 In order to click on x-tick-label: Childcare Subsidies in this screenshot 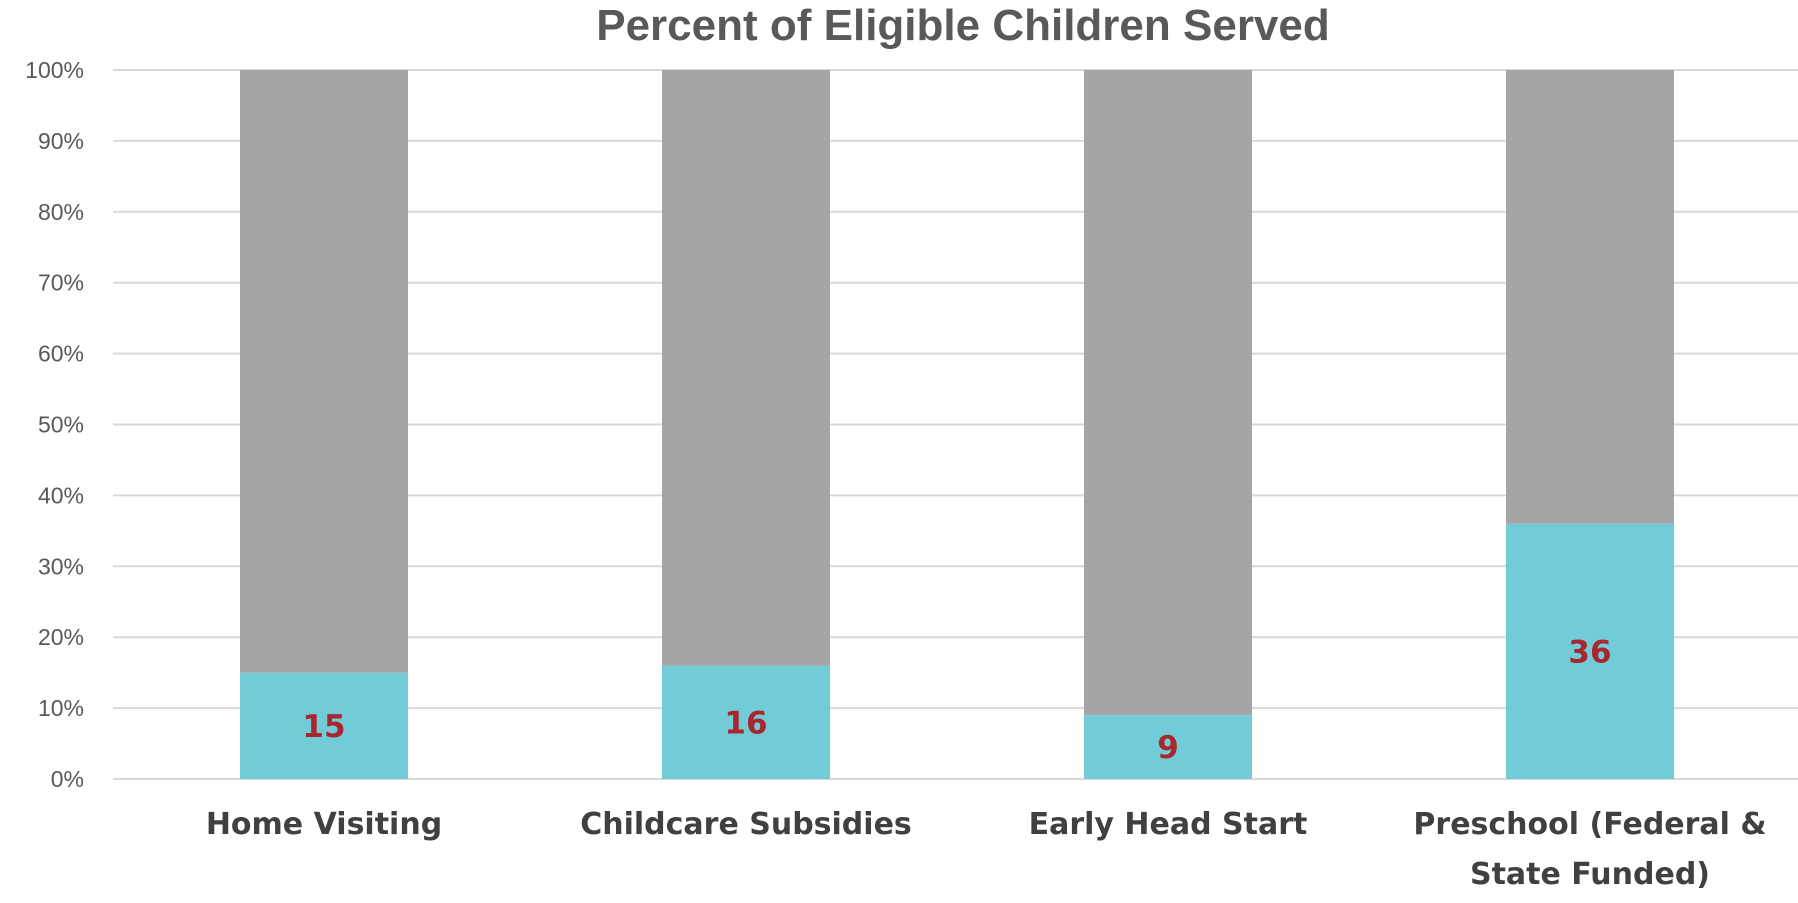, I will do `click(746, 824)`.